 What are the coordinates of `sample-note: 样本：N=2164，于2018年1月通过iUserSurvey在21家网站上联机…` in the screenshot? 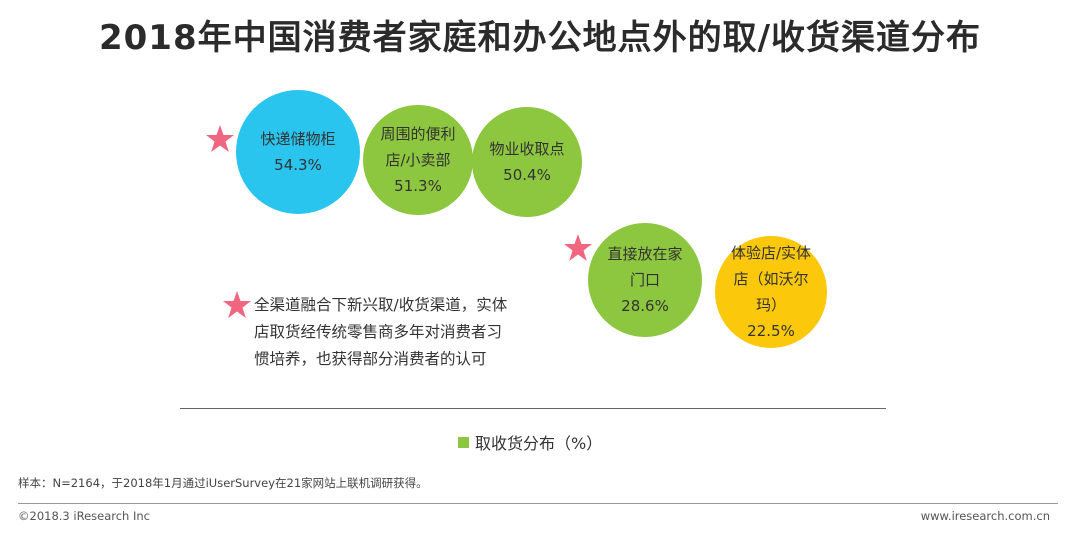 It's located at (223, 483).